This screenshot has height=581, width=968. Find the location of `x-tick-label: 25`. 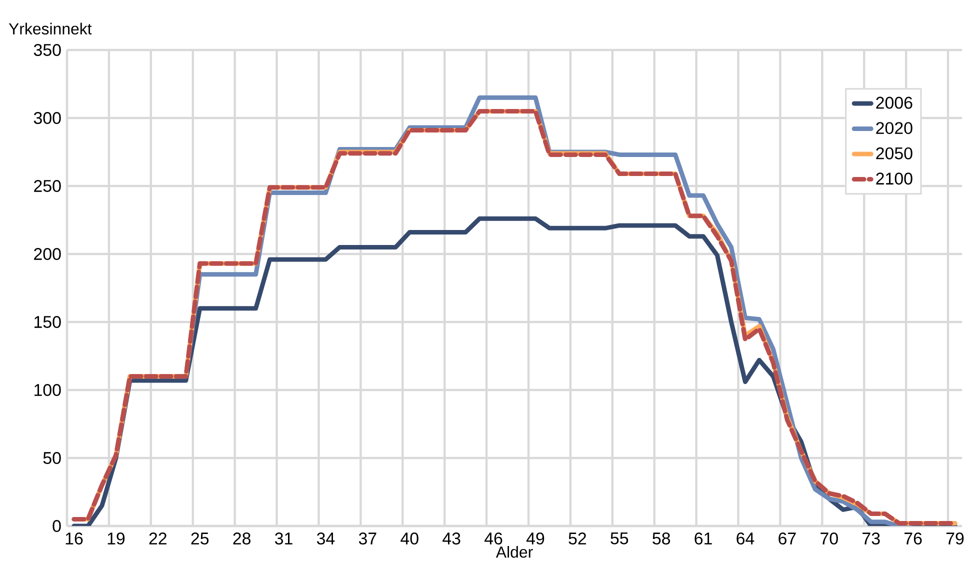

x-tick-label: 25 is located at coordinates (200, 538).